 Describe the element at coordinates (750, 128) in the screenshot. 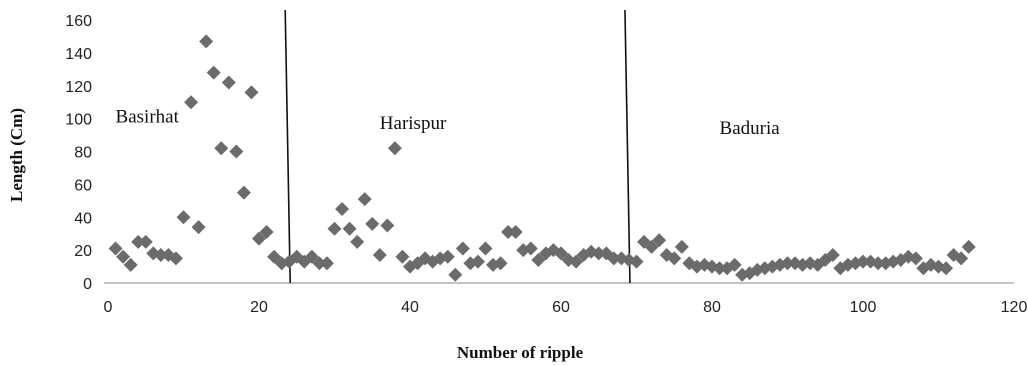

I see `region-label: Baduria` at that location.